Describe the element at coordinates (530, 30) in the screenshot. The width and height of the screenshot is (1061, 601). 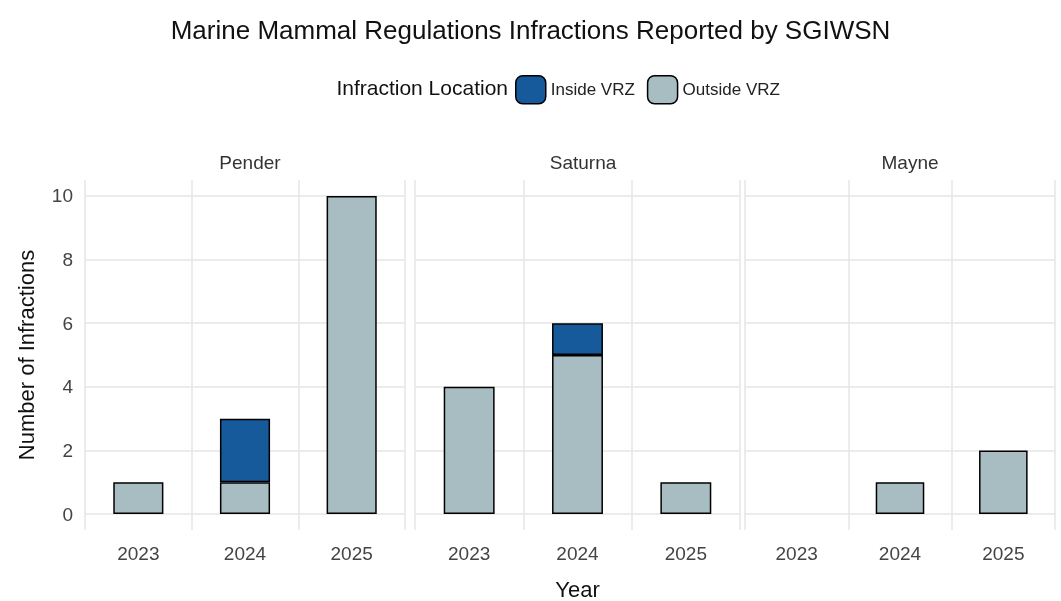
I see `text: Marine Mammal Regulations Infractions Reported by SGIWSN` at that location.